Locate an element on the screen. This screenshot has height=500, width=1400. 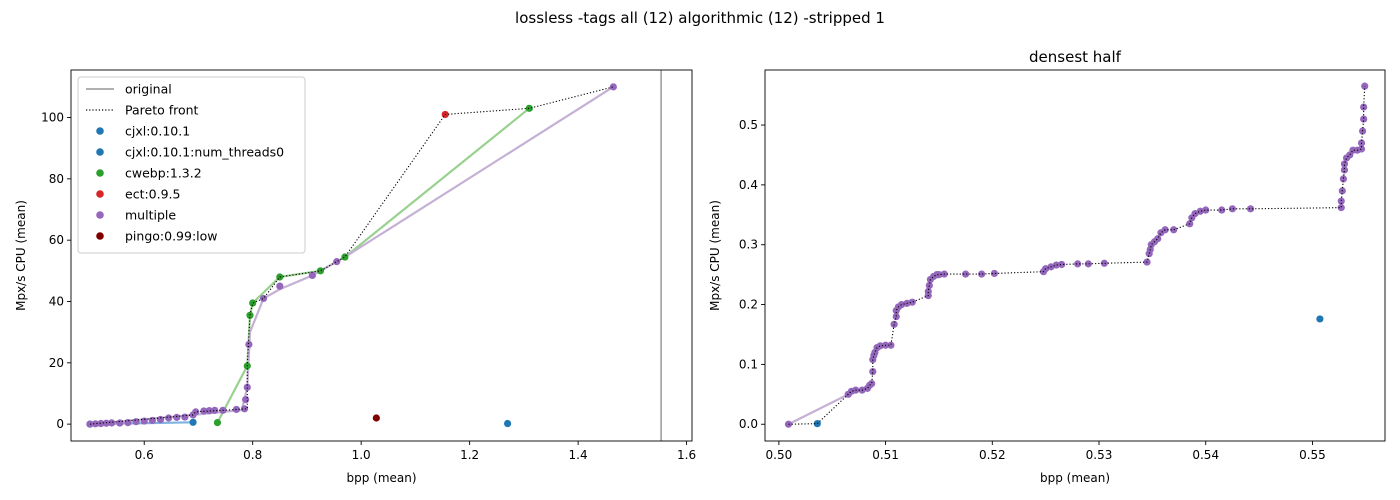
y-tick-label-1: 0.1 is located at coordinates (748, 364).